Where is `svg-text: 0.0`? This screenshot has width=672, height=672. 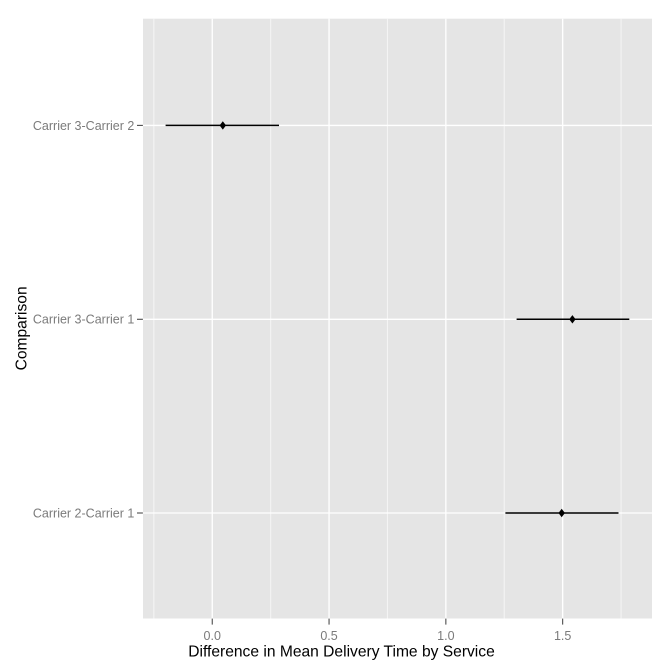
svg-text: 0.0 is located at coordinates (212, 636).